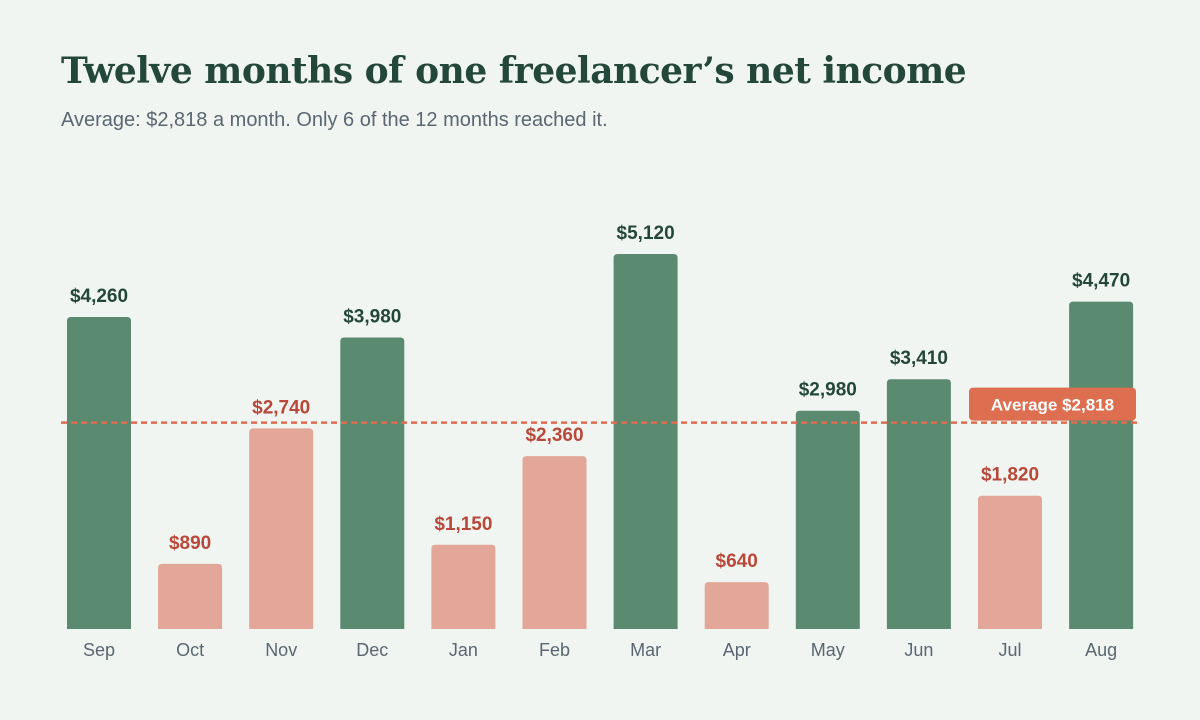 The width and height of the screenshot is (1200, 720). Describe the element at coordinates (372, 483) in the screenshot. I see `bar-dec` at that location.